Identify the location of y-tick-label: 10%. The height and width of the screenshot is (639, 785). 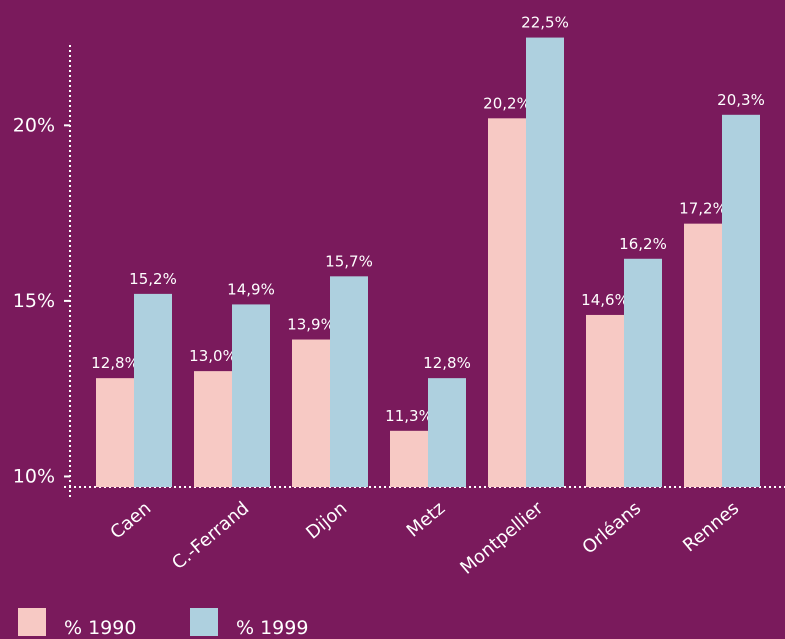
(34, 476).